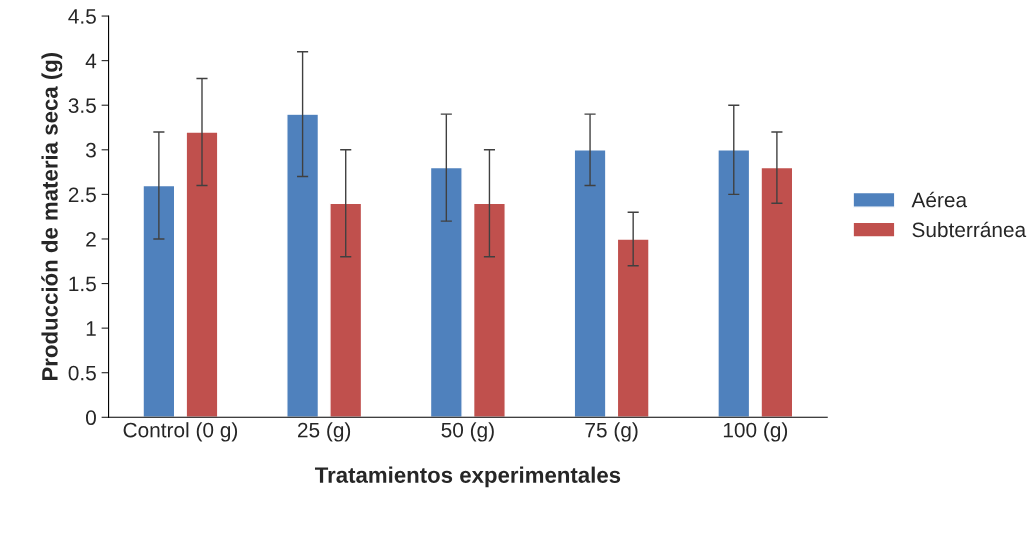  What do you see at coordinates (90, 418) in the screenshot?
I see `y-tick-label: 0` at bounding box center [90, 418].